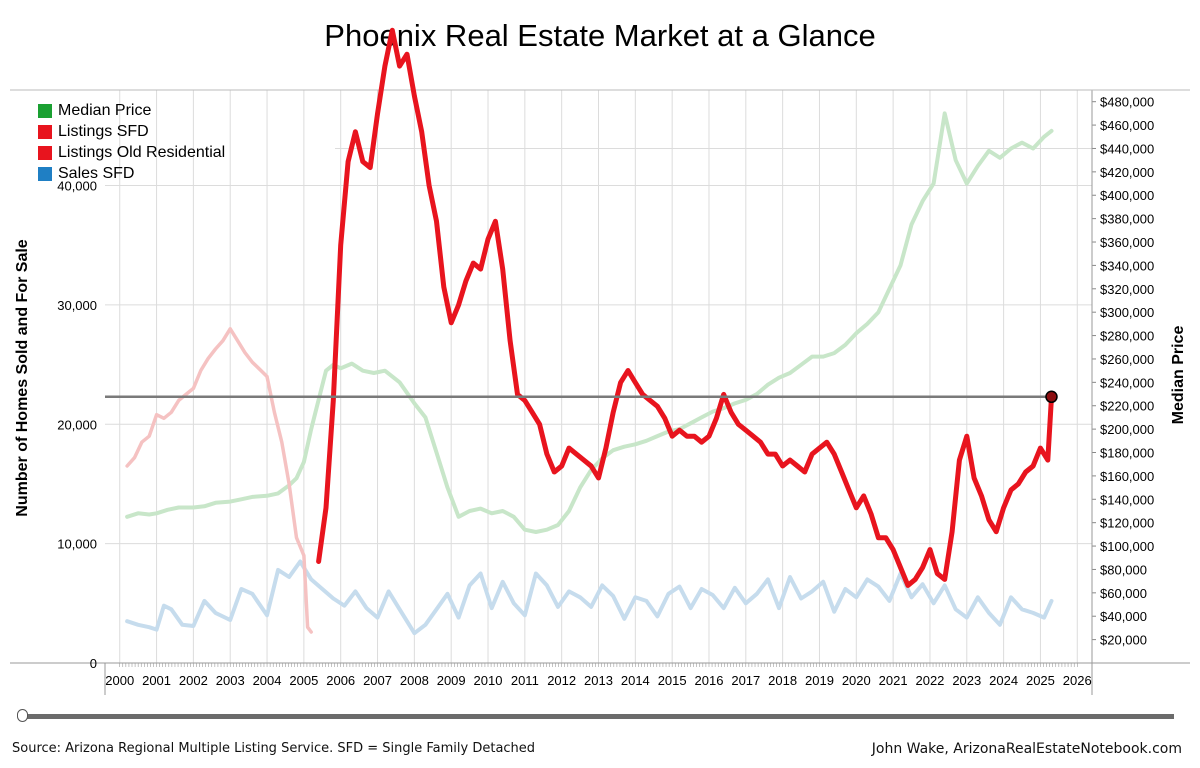 Image resolution: width=1200 pixels, height=768 pixels. I want to click on x-tick-label: 2021, so click(893, 680).